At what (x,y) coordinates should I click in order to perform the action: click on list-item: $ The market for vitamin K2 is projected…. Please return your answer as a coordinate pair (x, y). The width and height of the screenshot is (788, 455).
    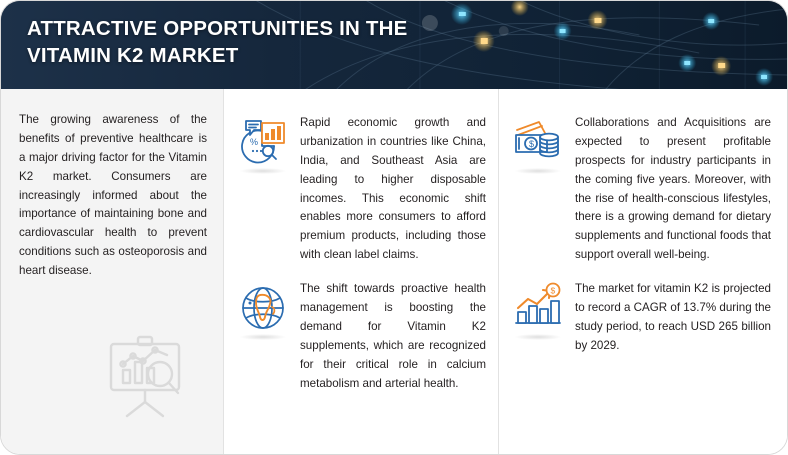
    Looking at the image, I should click on (640, 317).